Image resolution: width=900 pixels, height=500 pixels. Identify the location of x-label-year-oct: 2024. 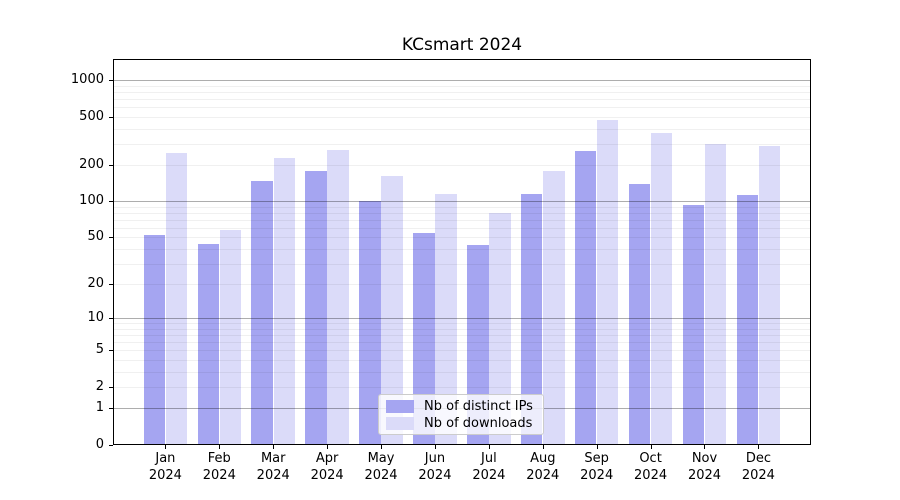
(651, 475).